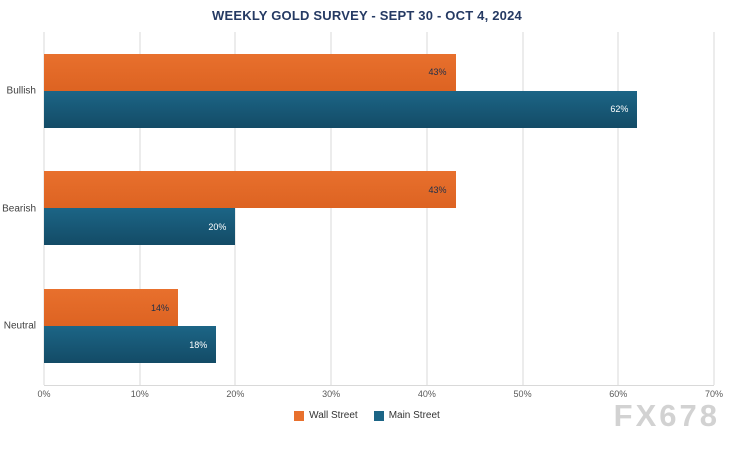  Describe the element at coordinates (159, 307) in the screenshot. I see `bar-value-label: 14%` at that location.